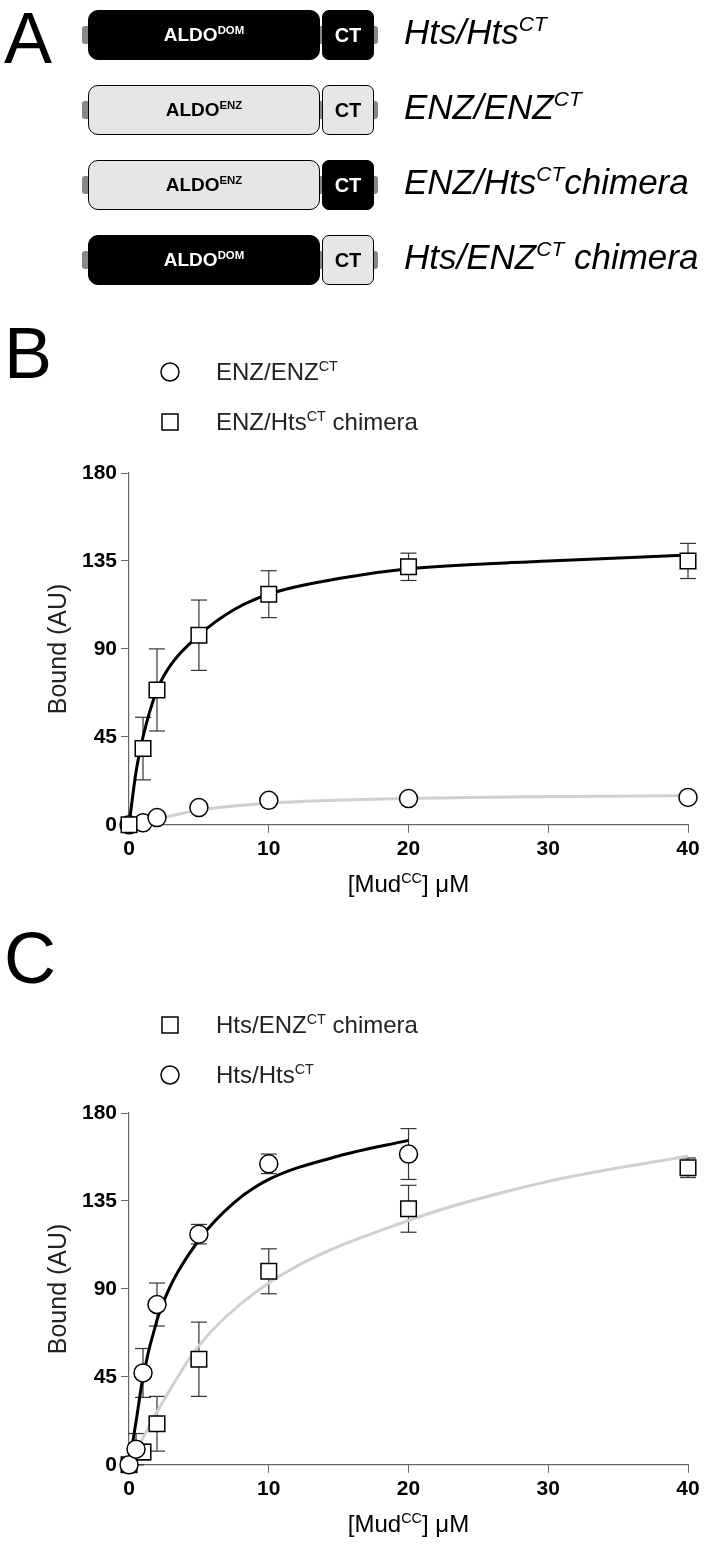 The image size is (718, 1556). Describe the element at coordinates (493, 107) in the screenshot. I see `text: ENZ/ENZ$^{CT}$` at that location.